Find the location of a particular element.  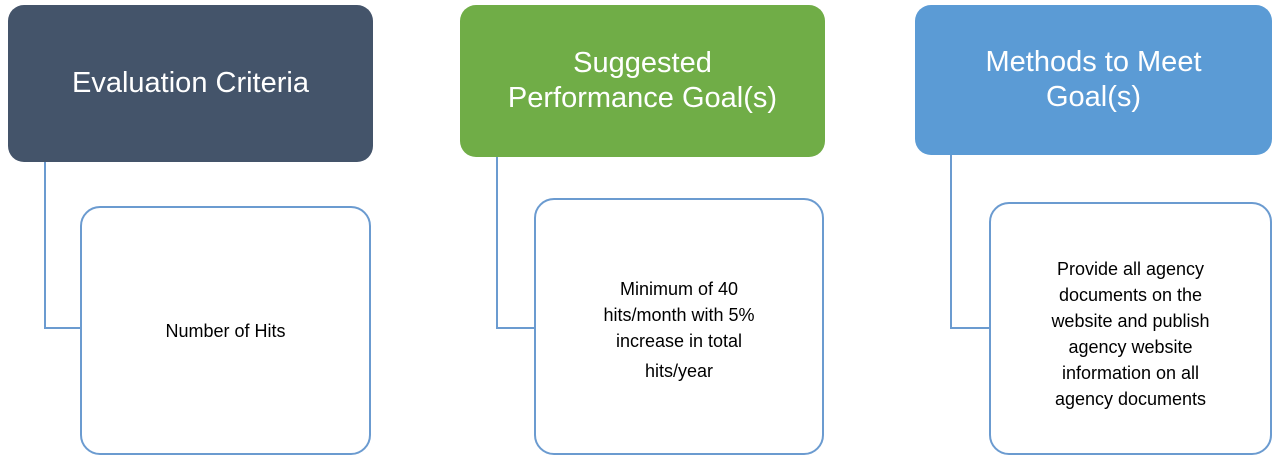

detail-line: Minimum of 40 is located at coordinates (679, 288).